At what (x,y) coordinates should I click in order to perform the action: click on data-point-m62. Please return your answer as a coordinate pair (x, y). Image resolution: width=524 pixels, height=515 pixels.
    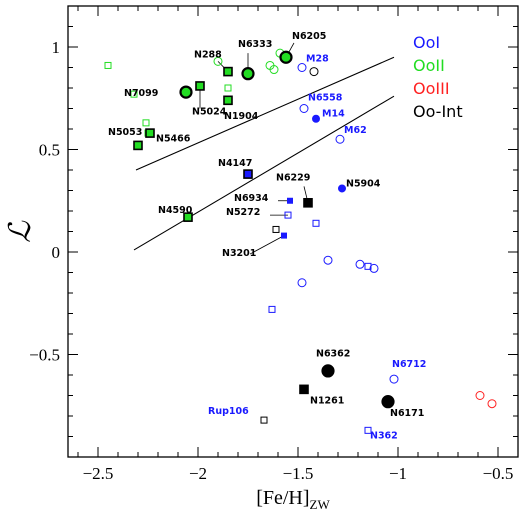
    Looking at the image, I should click on (340, 139).